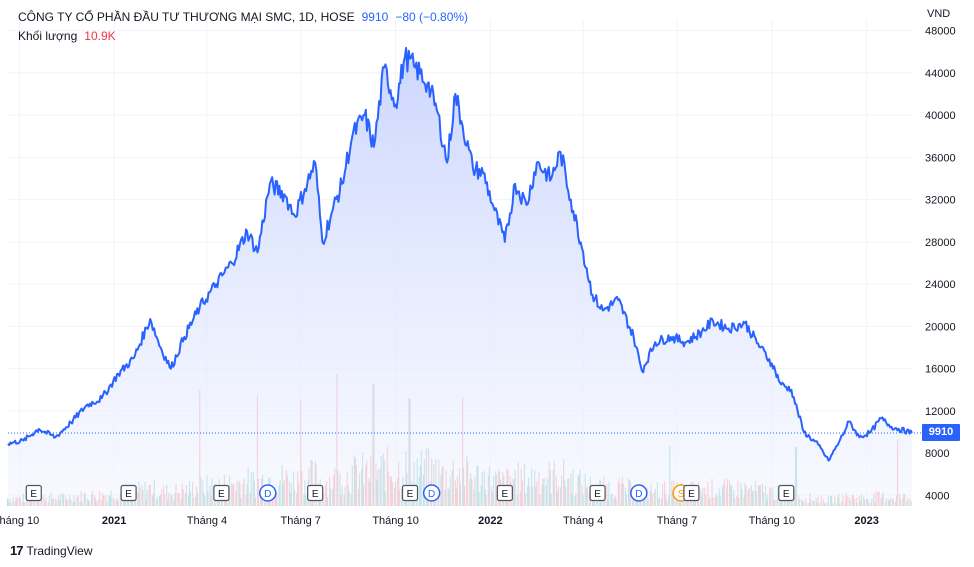 This screenshot has width=974, height=567. I want to click on volume-label: Khối lượng, so click(48, 36).